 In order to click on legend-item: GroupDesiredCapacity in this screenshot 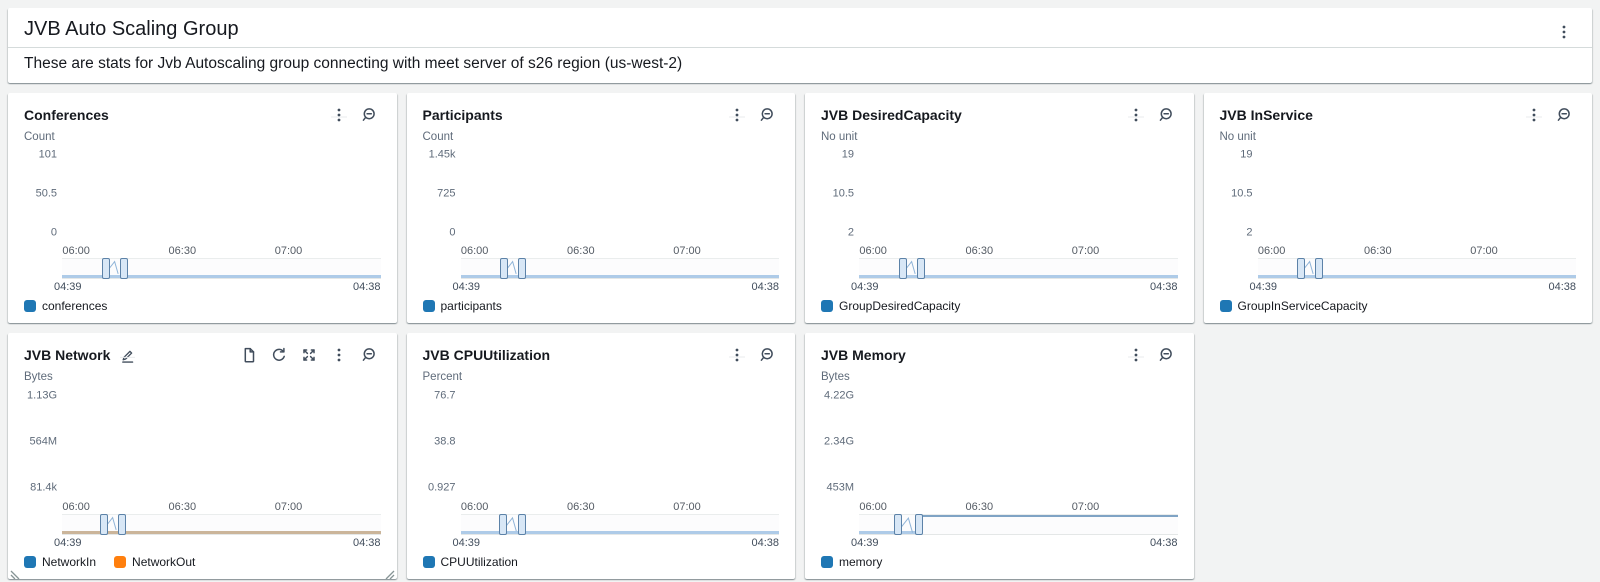, I will do `click(890, 306)`.